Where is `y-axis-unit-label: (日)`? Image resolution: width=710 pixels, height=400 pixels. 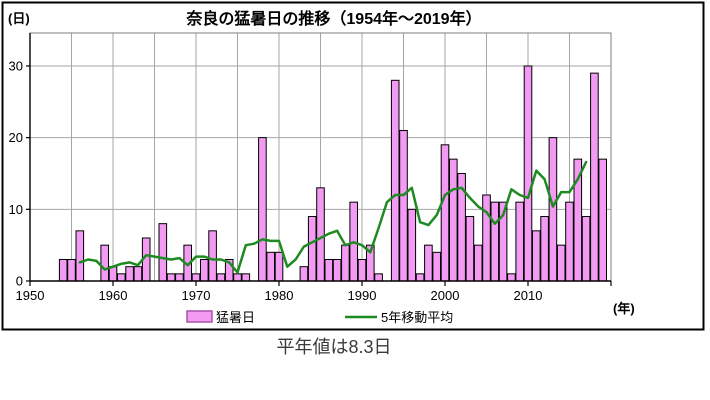
y-axis-unit-label: (日) is located at coordinates (19, 18).